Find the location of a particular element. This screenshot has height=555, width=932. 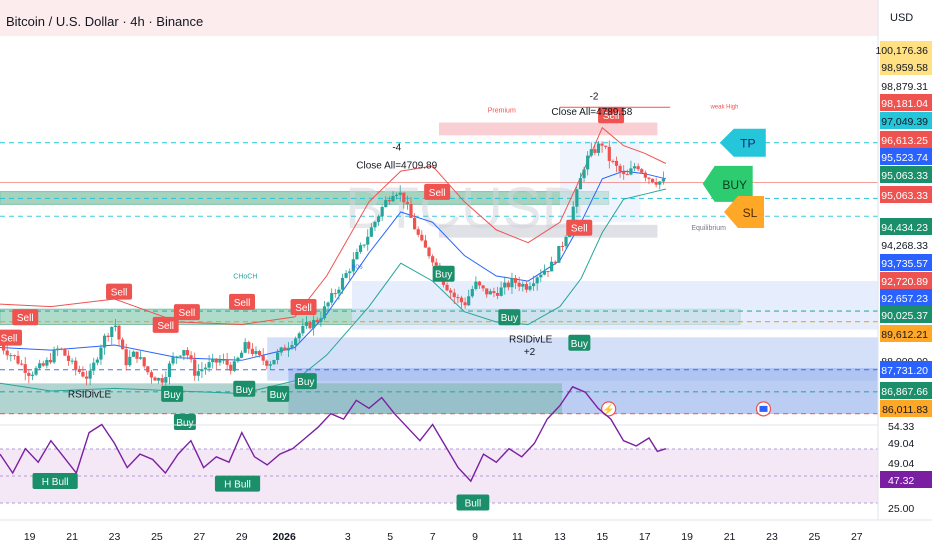

time-axis is located at coordinates (466, 535).